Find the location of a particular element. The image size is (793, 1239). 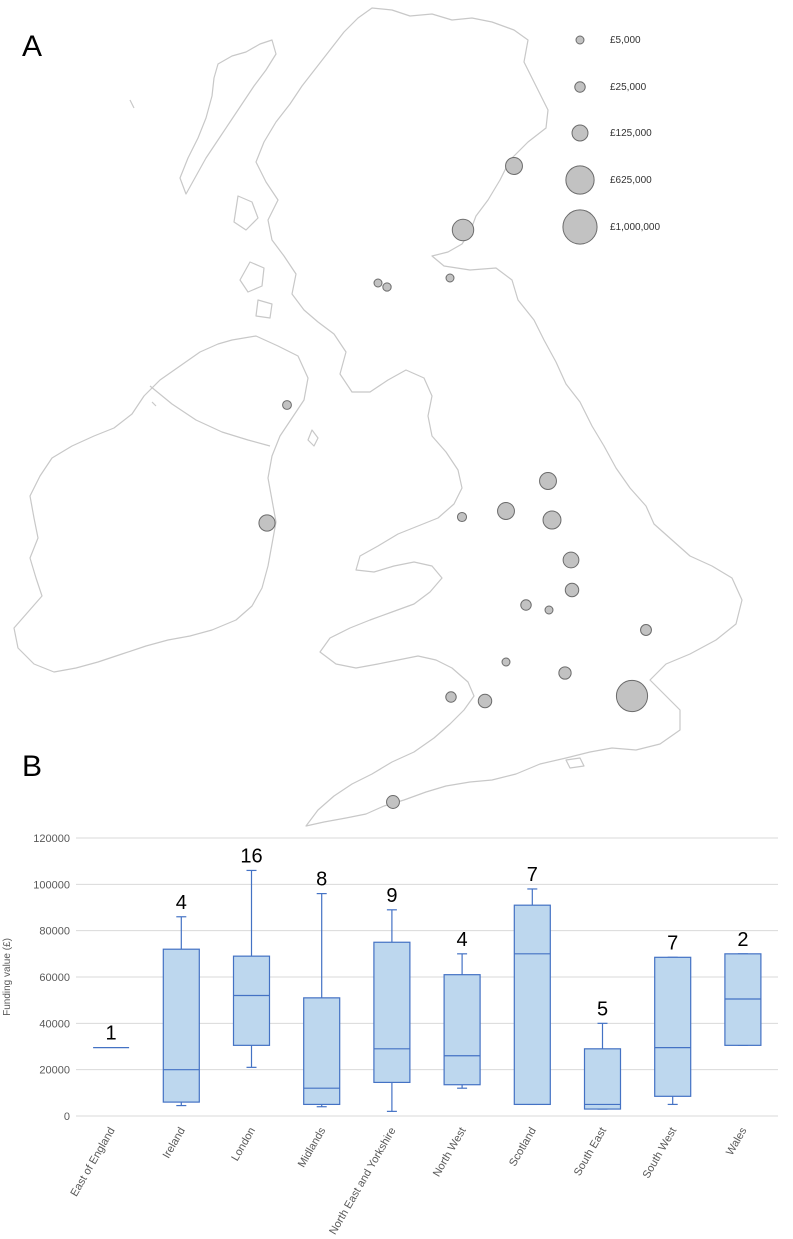

box-east-of-england: 1 is located at coordinates (111, 1036).